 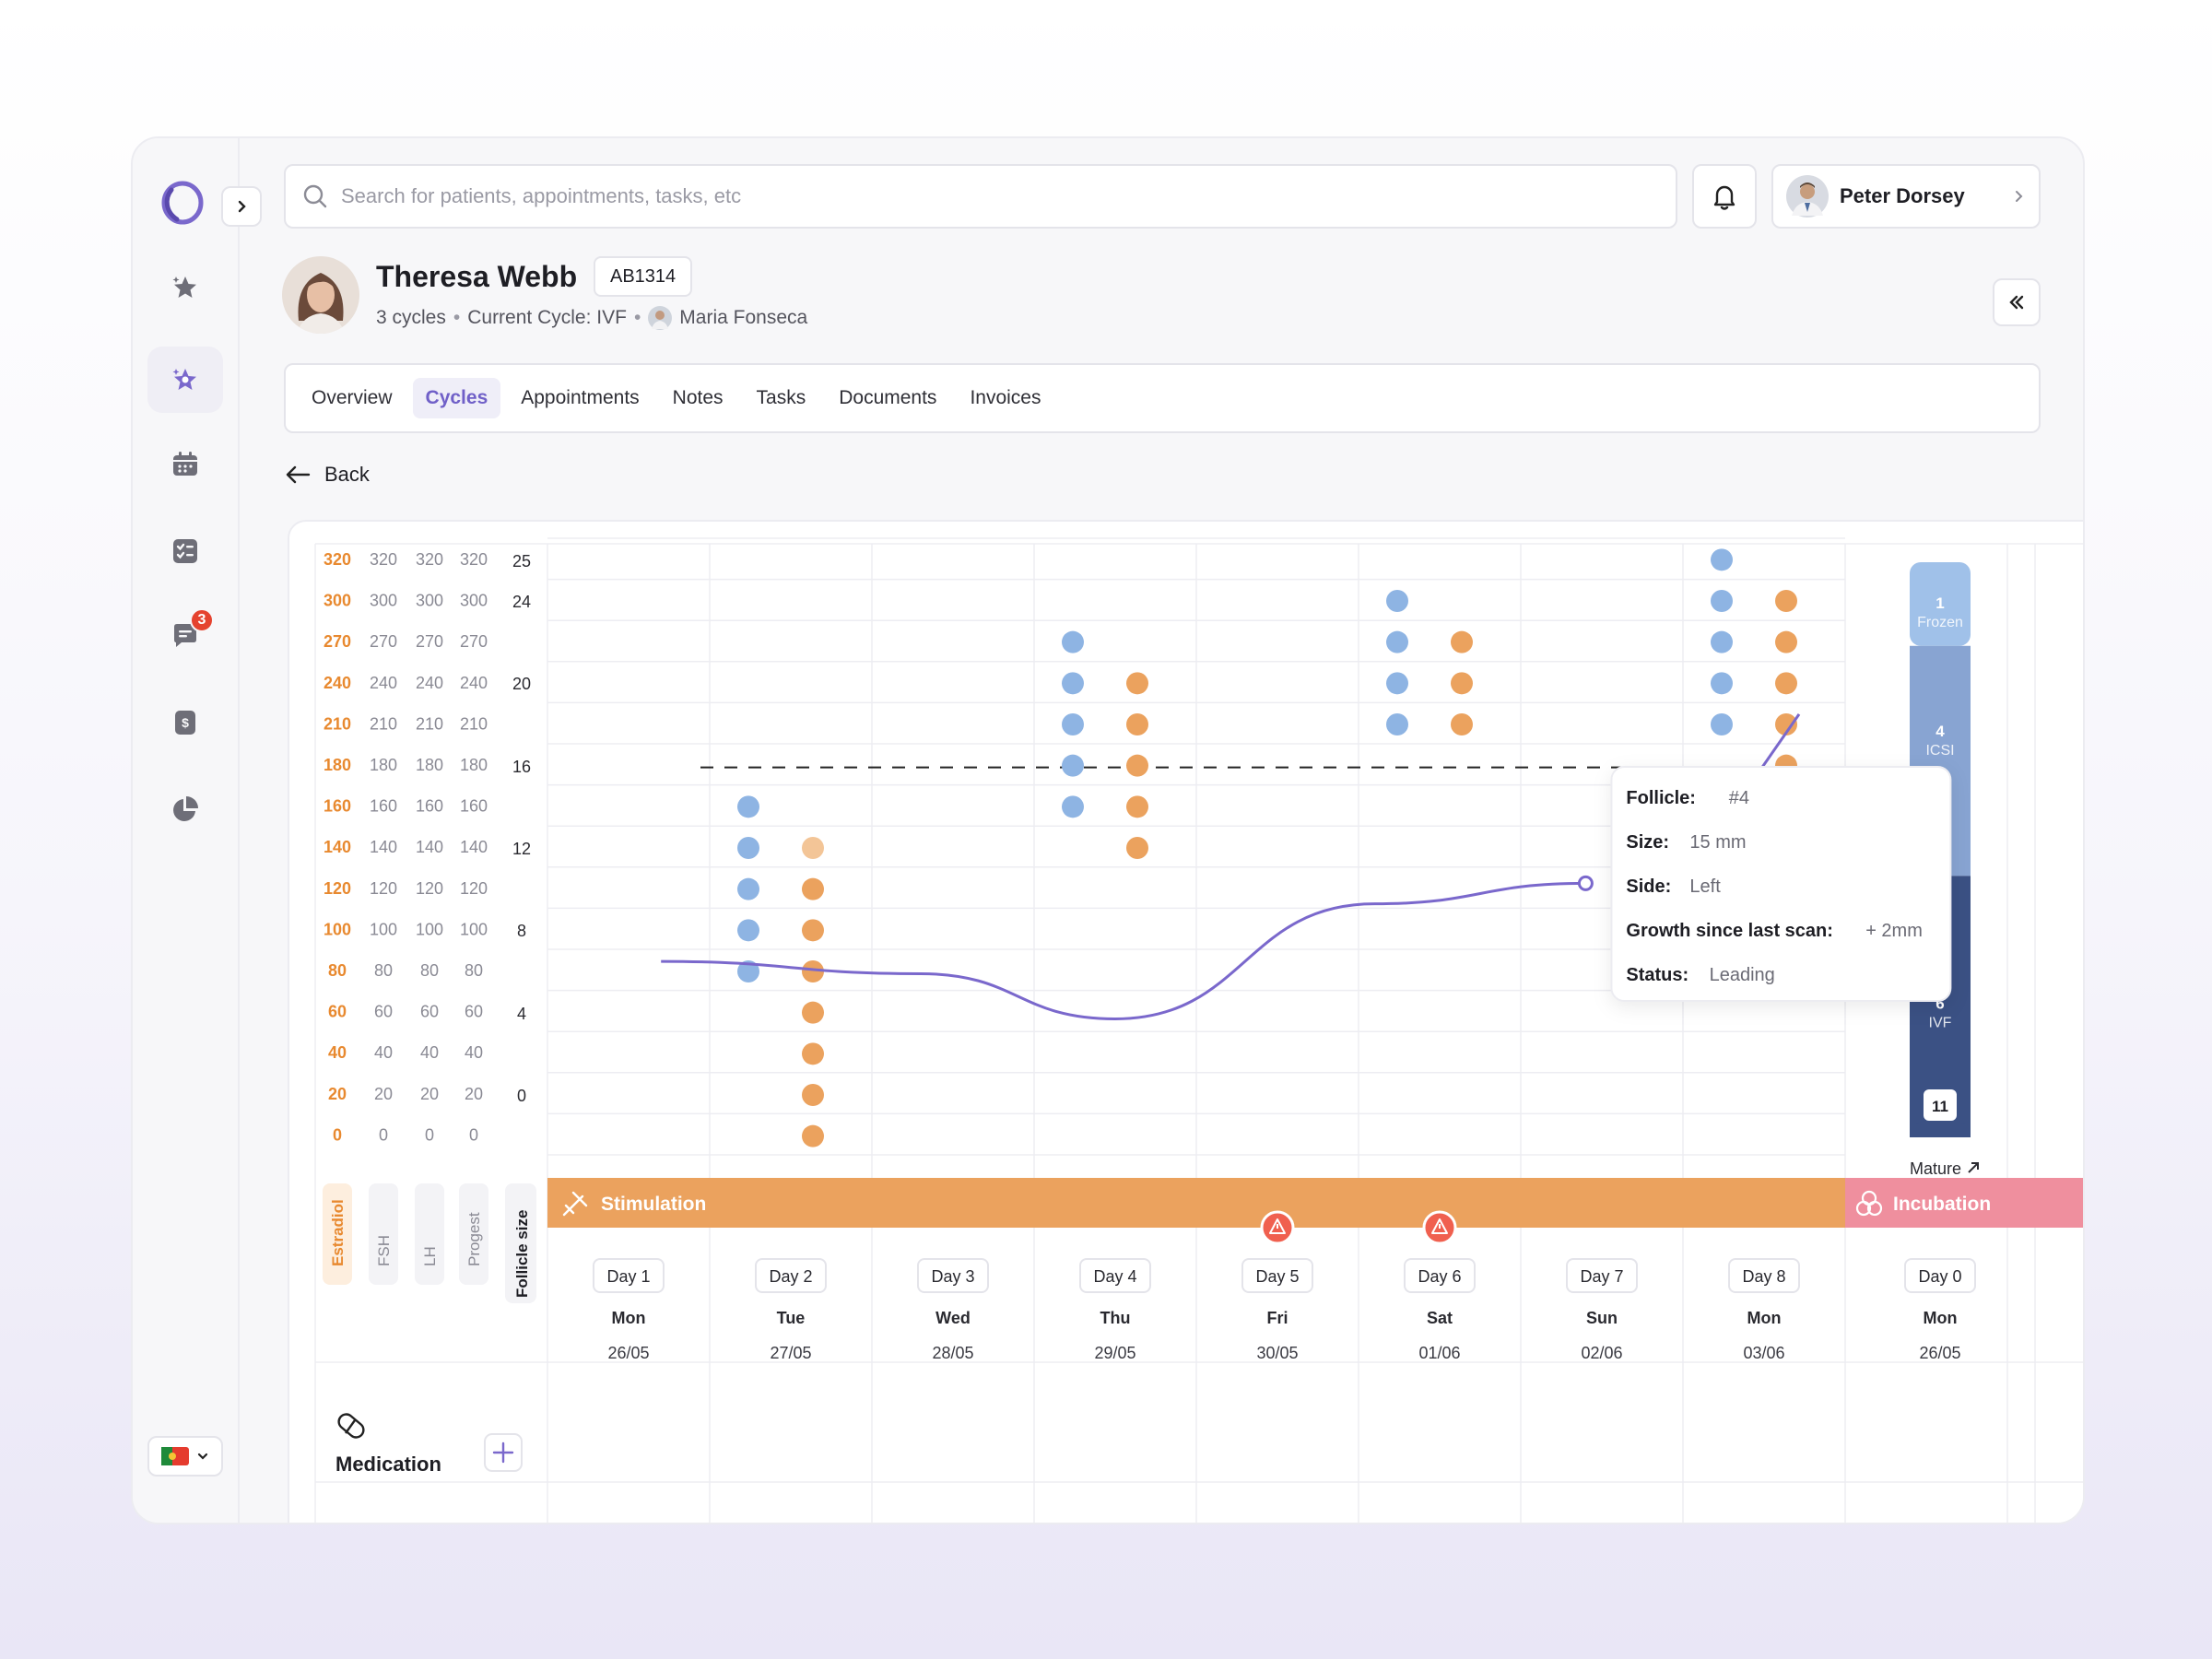 What do you see at coordinates (1196, 1203) in the screenshot?
I see `phase-stimulation-bar` at bounding box center [1196, 1203].